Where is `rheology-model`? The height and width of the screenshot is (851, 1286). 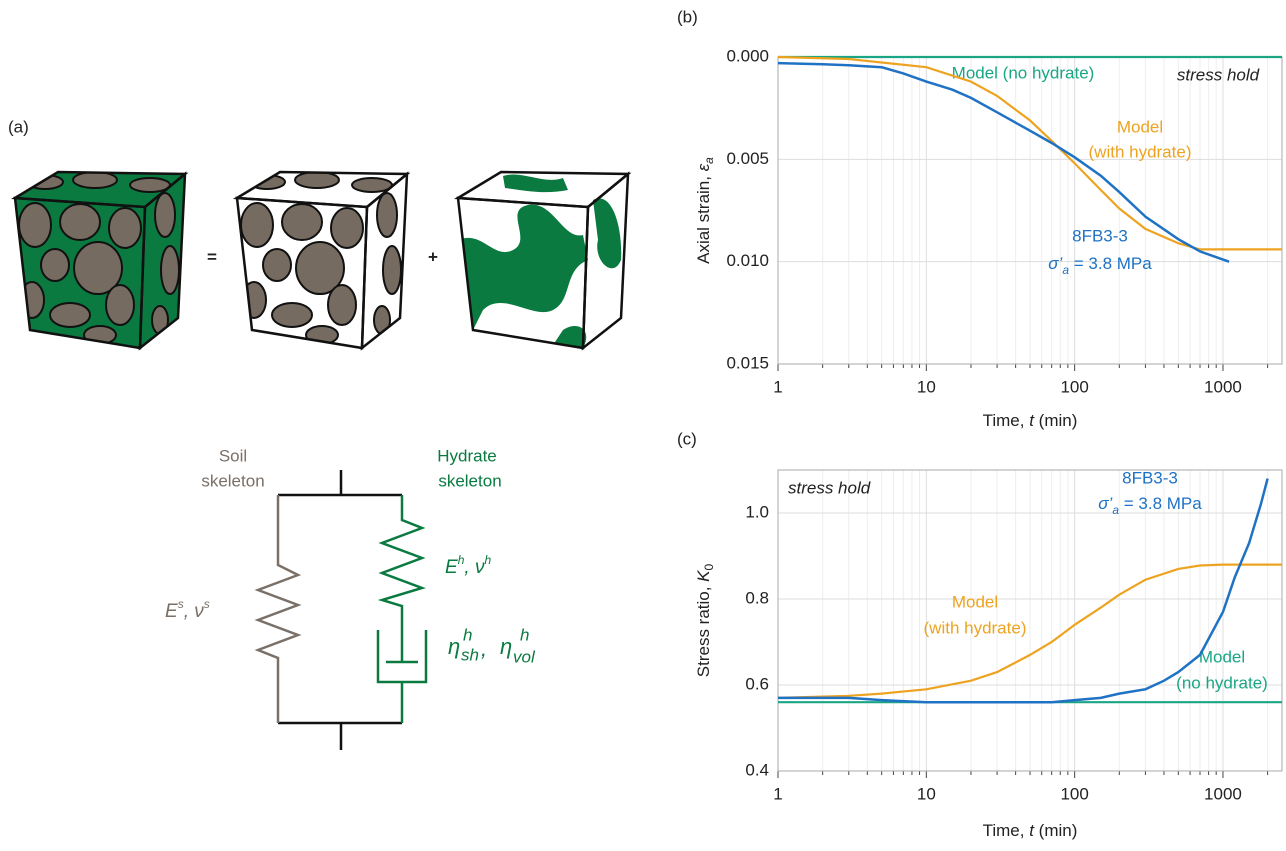
rheology-model is located at coordinates (341, 610).